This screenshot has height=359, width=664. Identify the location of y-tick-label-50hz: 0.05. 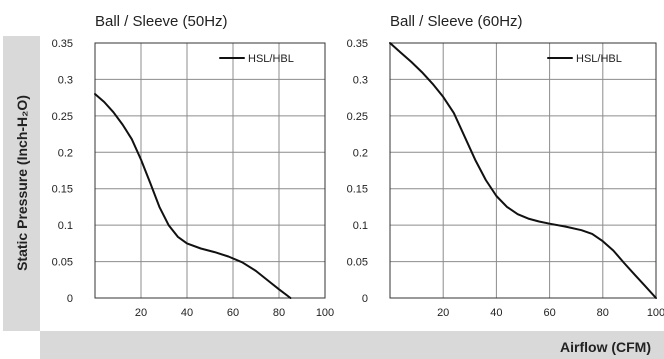
(62, 263).